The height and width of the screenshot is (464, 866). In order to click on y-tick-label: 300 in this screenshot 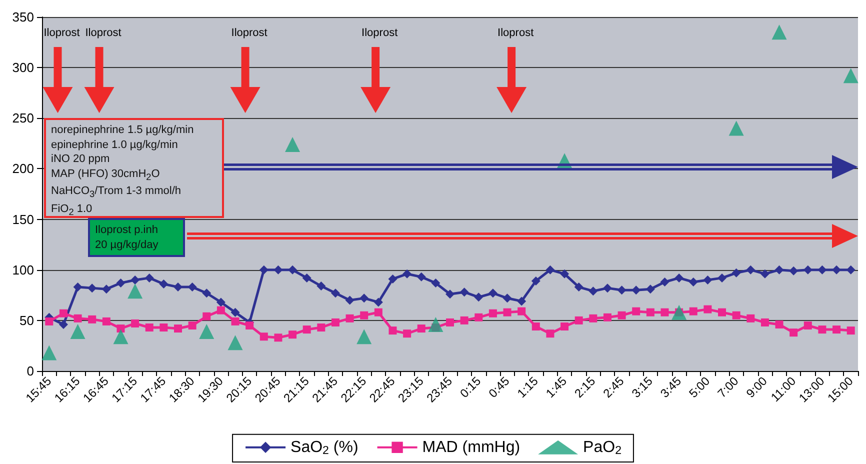, I will do `click(23, 68)`.